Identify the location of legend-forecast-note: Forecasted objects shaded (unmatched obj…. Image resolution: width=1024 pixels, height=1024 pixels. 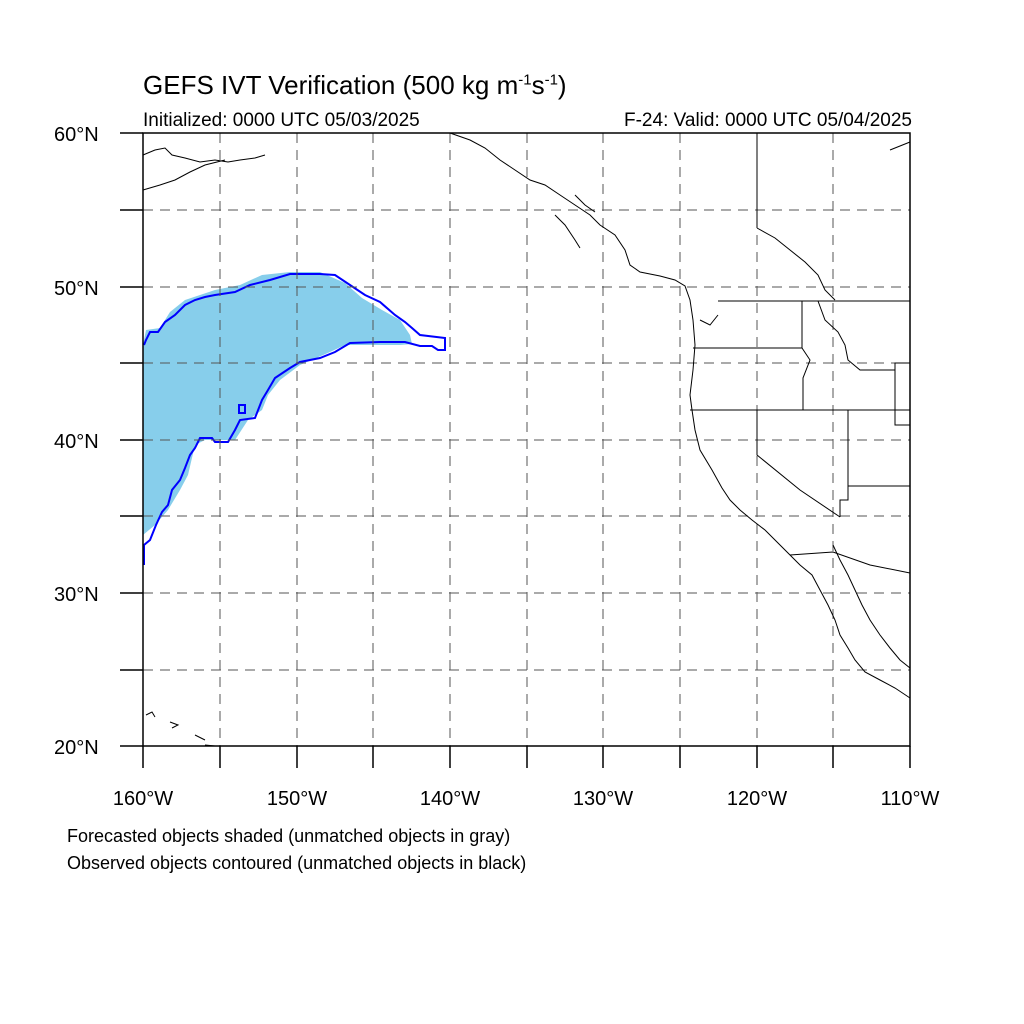
(289, 836).